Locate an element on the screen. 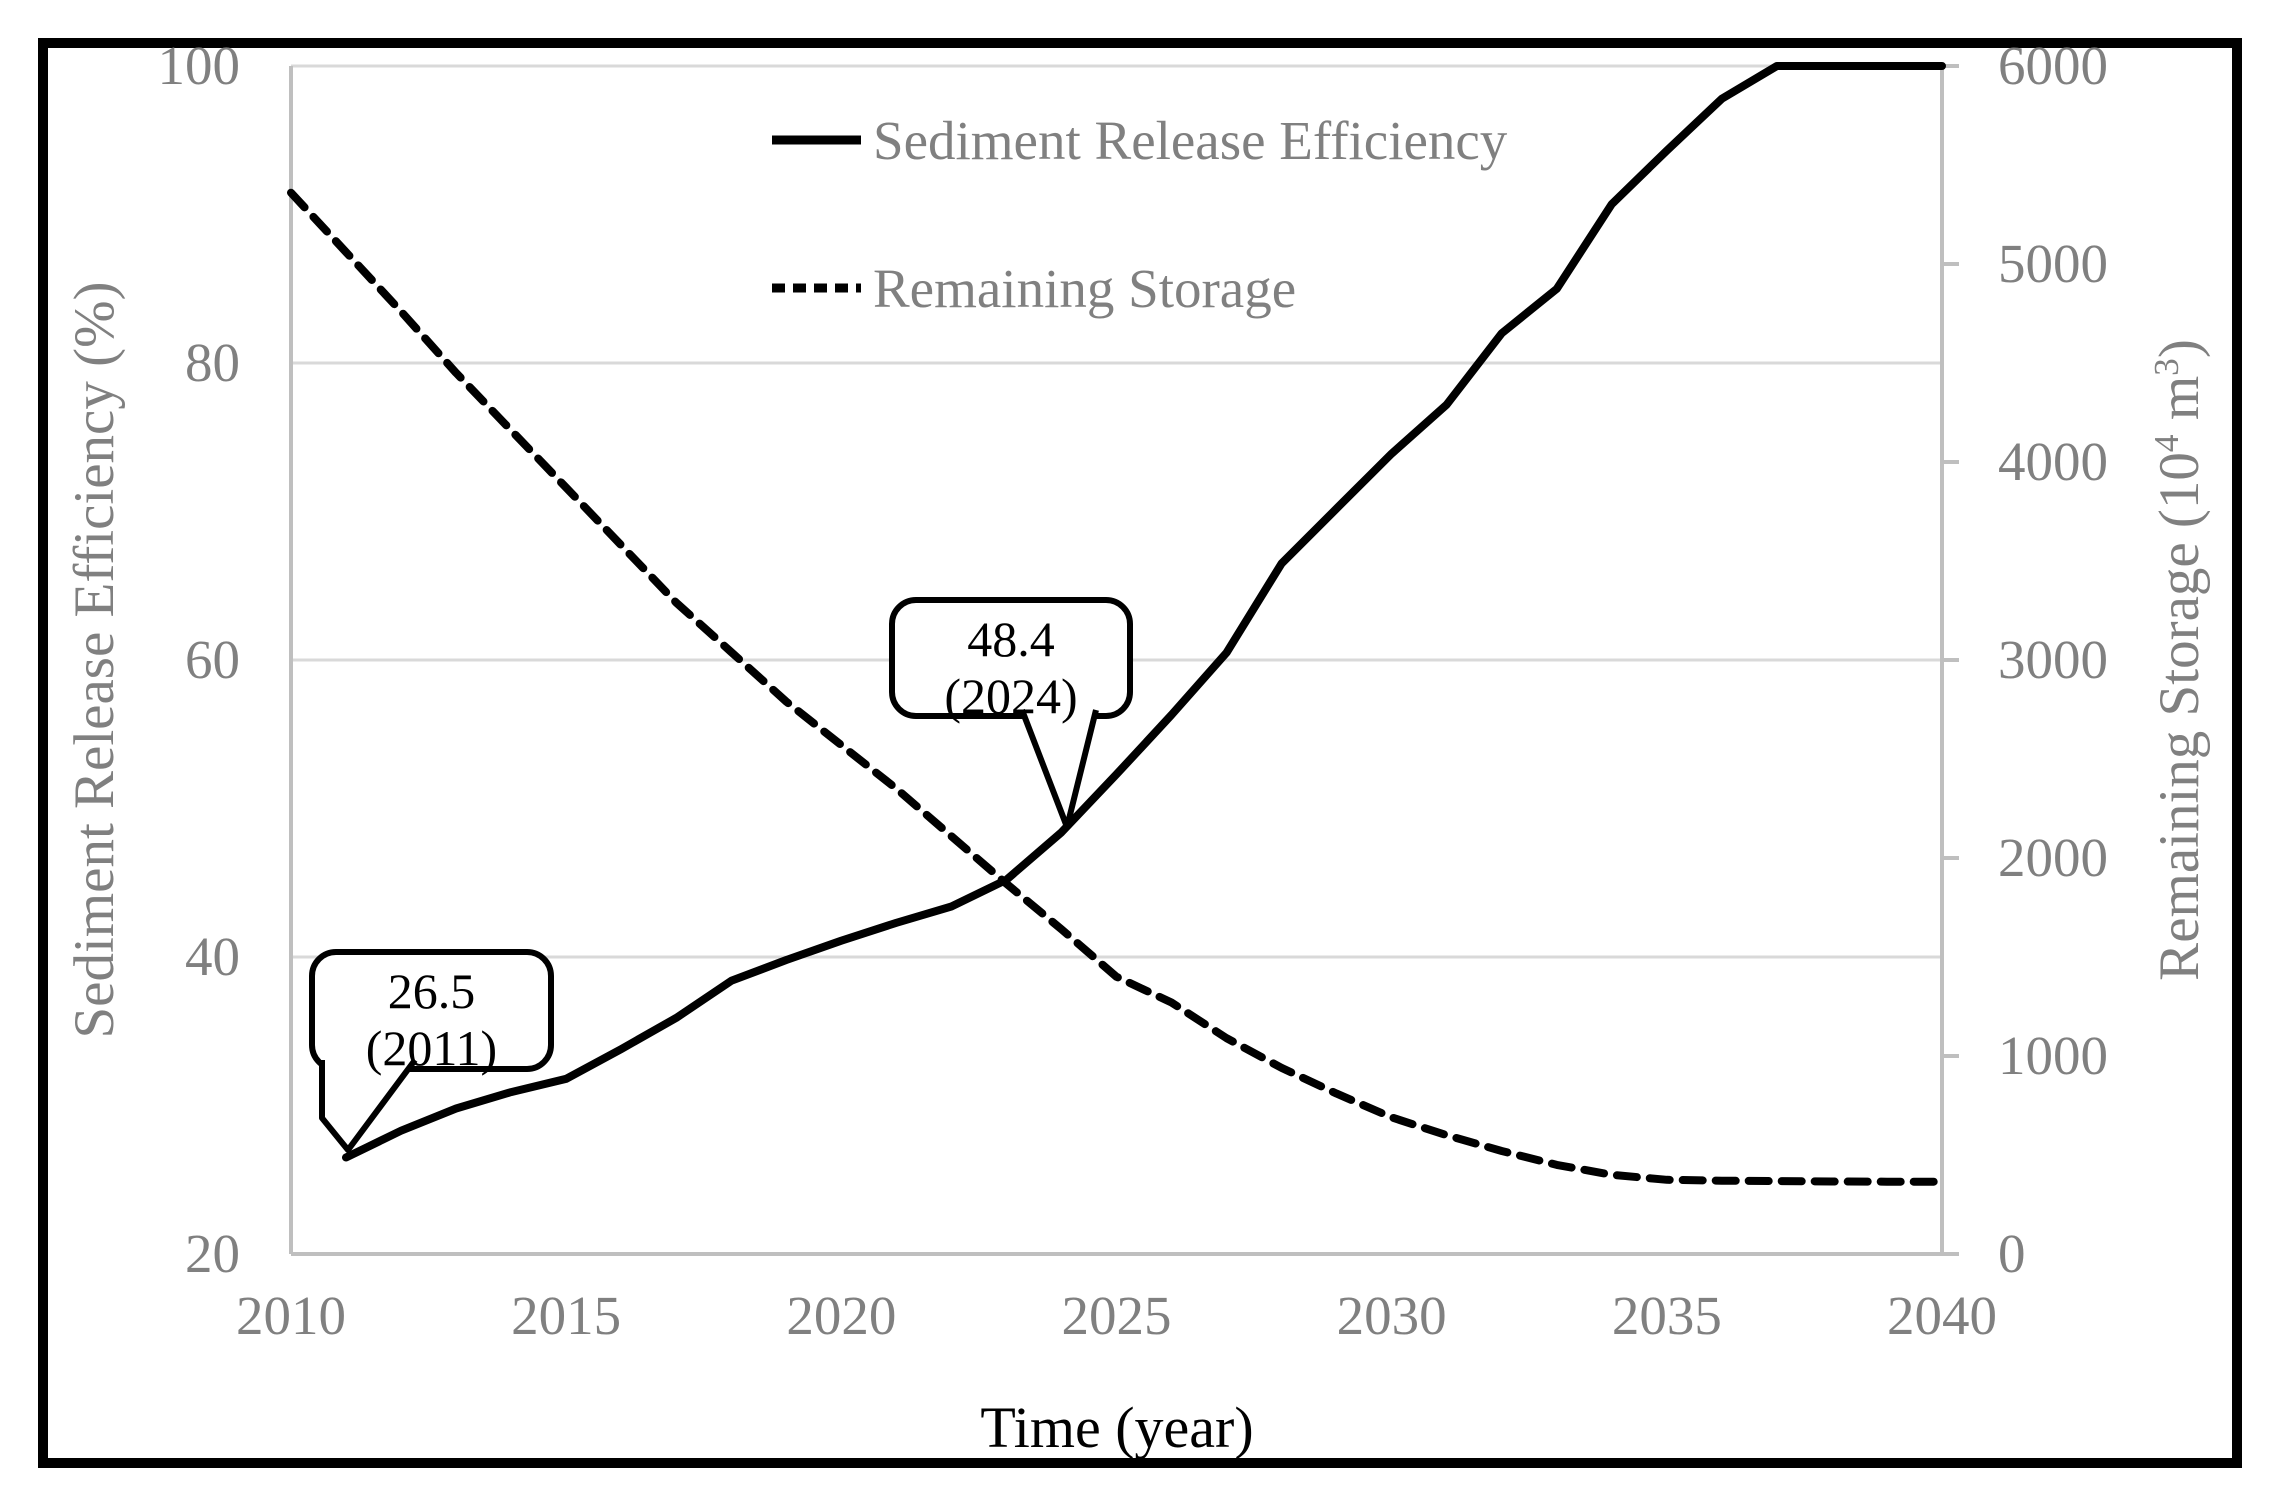 Image resolution: width=2280 pixels, height=1506 pixels. axis-tick-label: 2025 is located at coordinates (1116, 1315).